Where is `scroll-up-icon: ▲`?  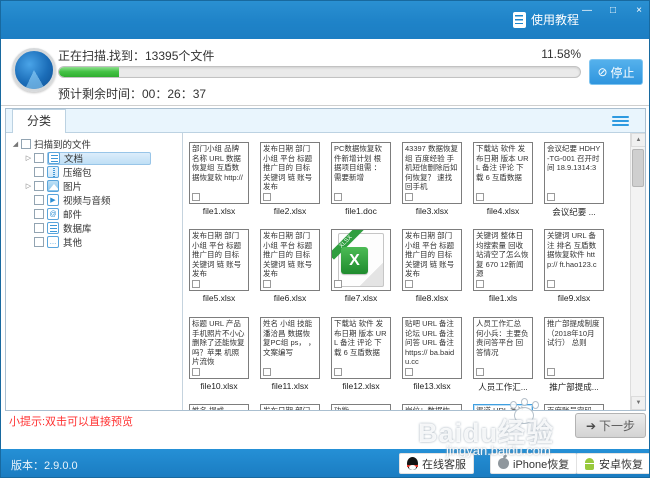 scroll-up-icon: ▲ is located at coordinates (638, 140).